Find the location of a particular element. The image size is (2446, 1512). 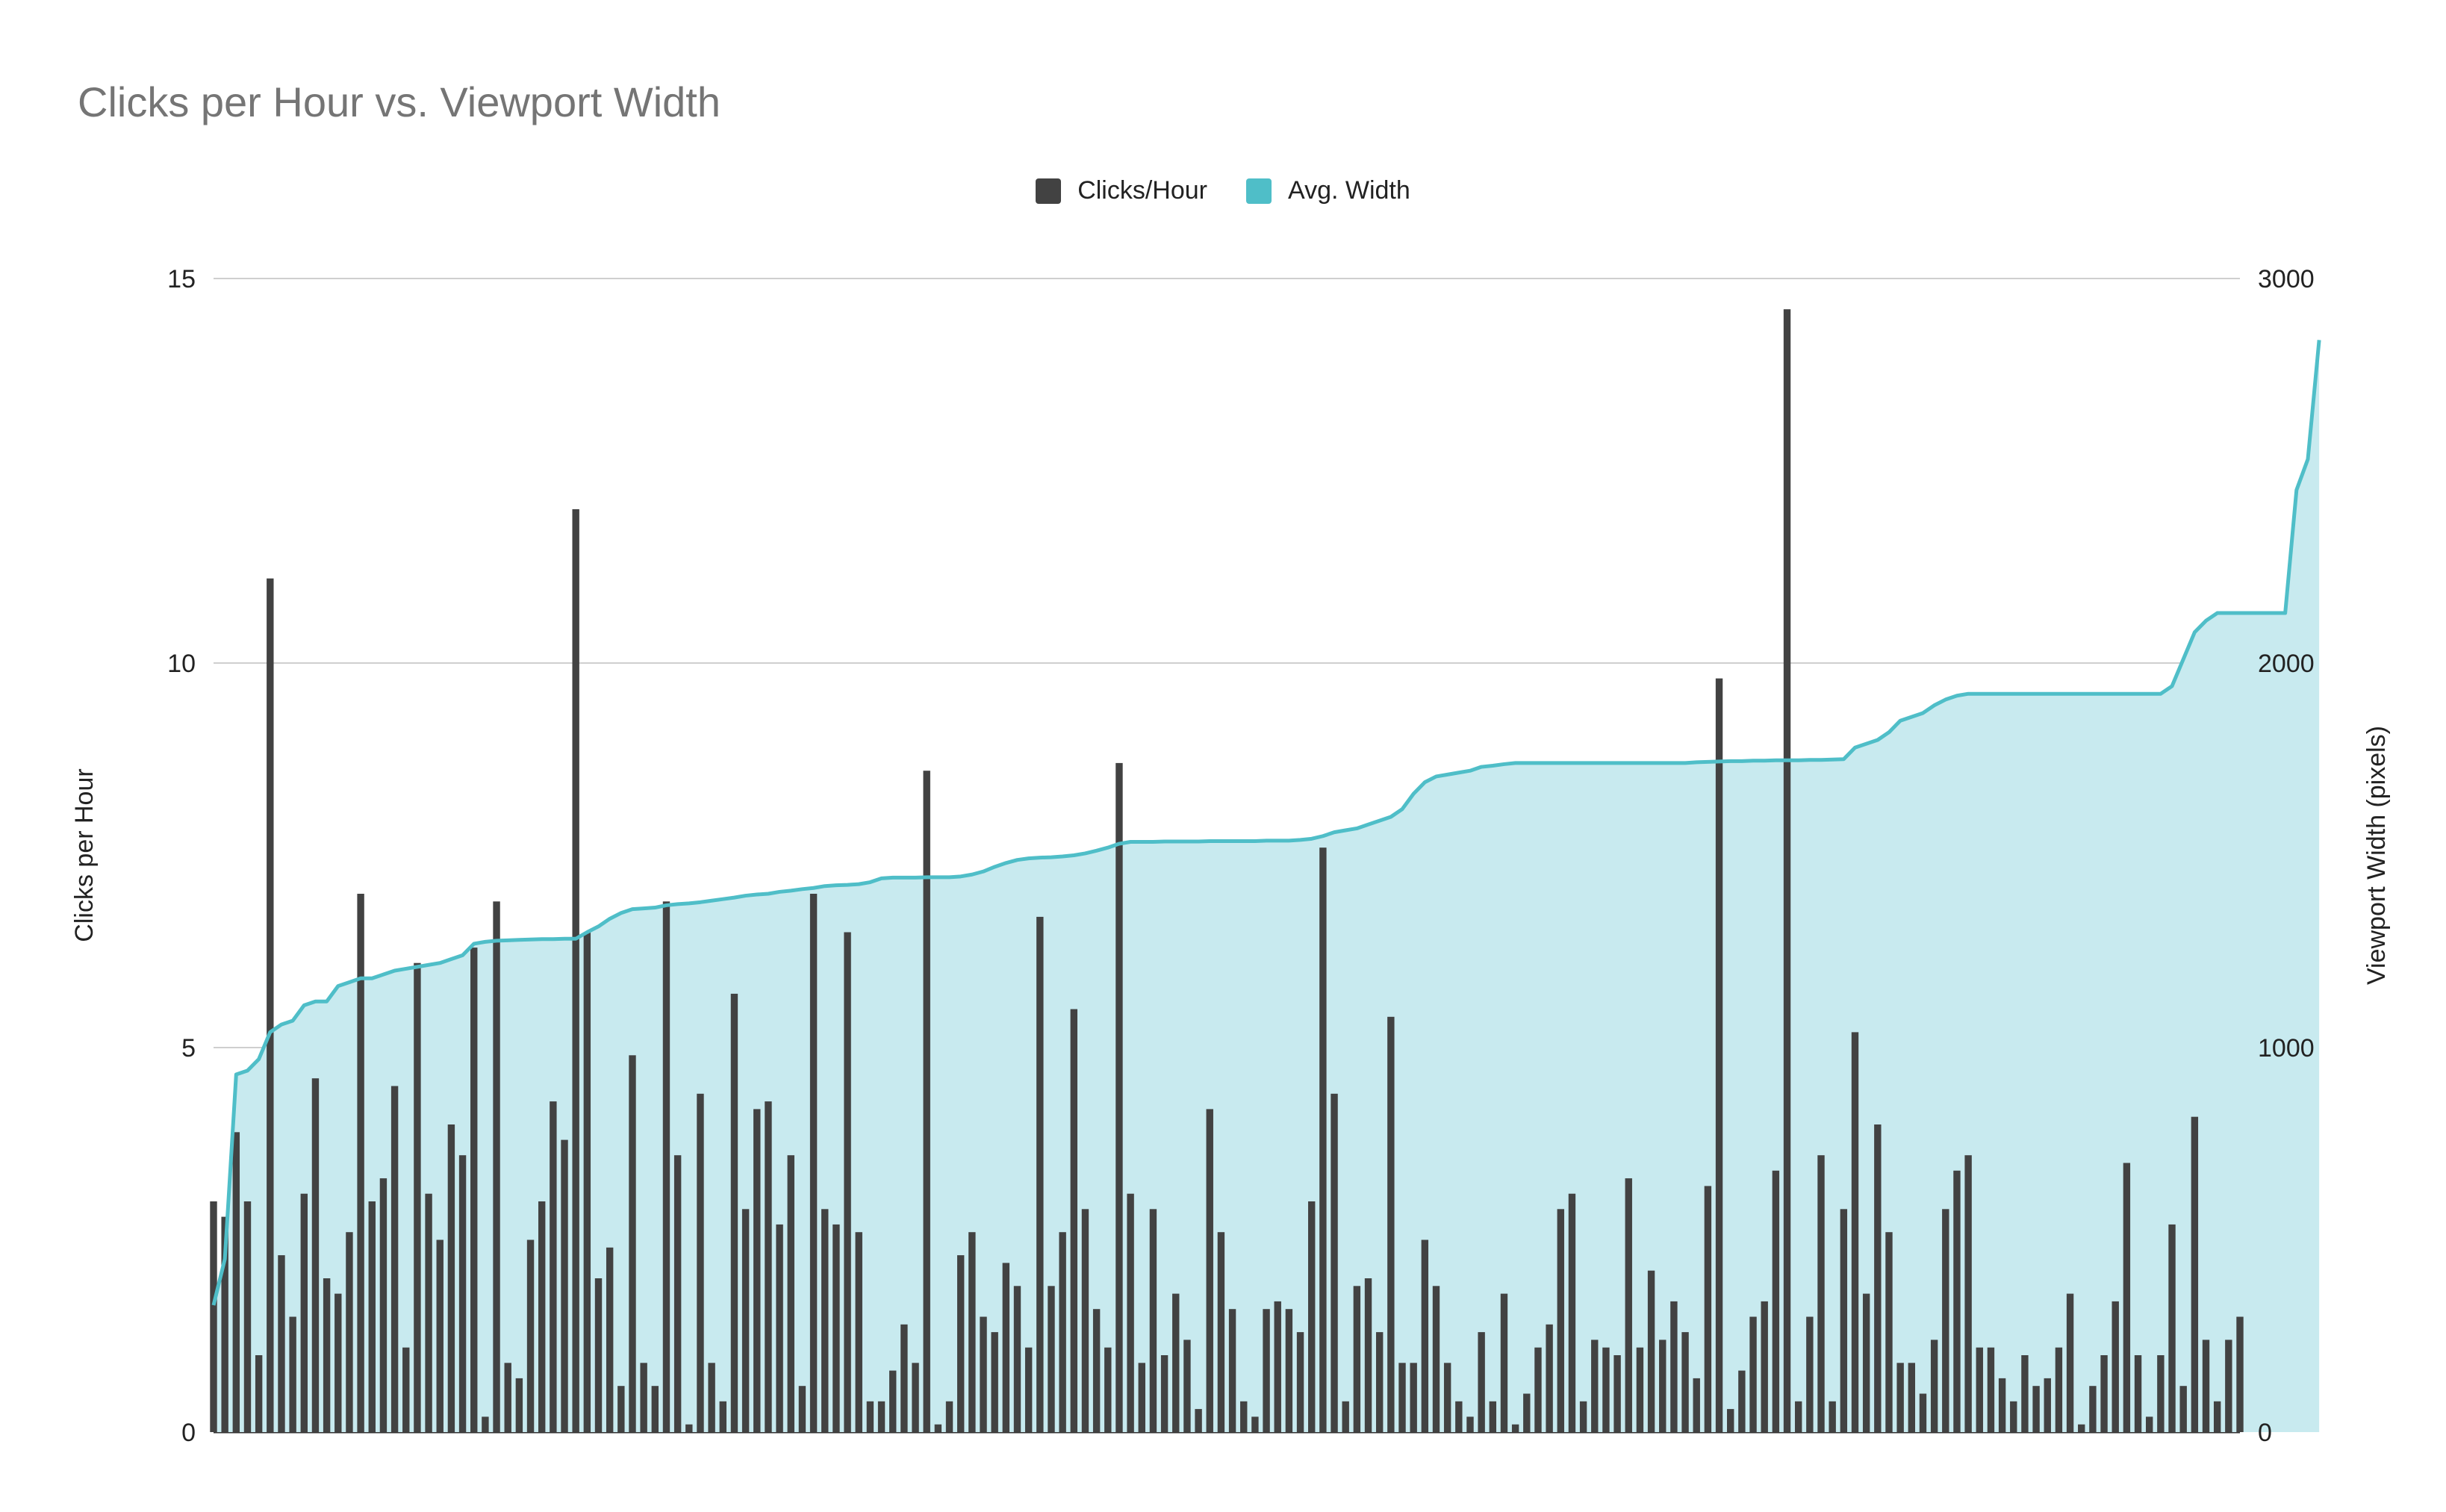

y-left-tick-label: 15 is located at coordinates (181, 279).